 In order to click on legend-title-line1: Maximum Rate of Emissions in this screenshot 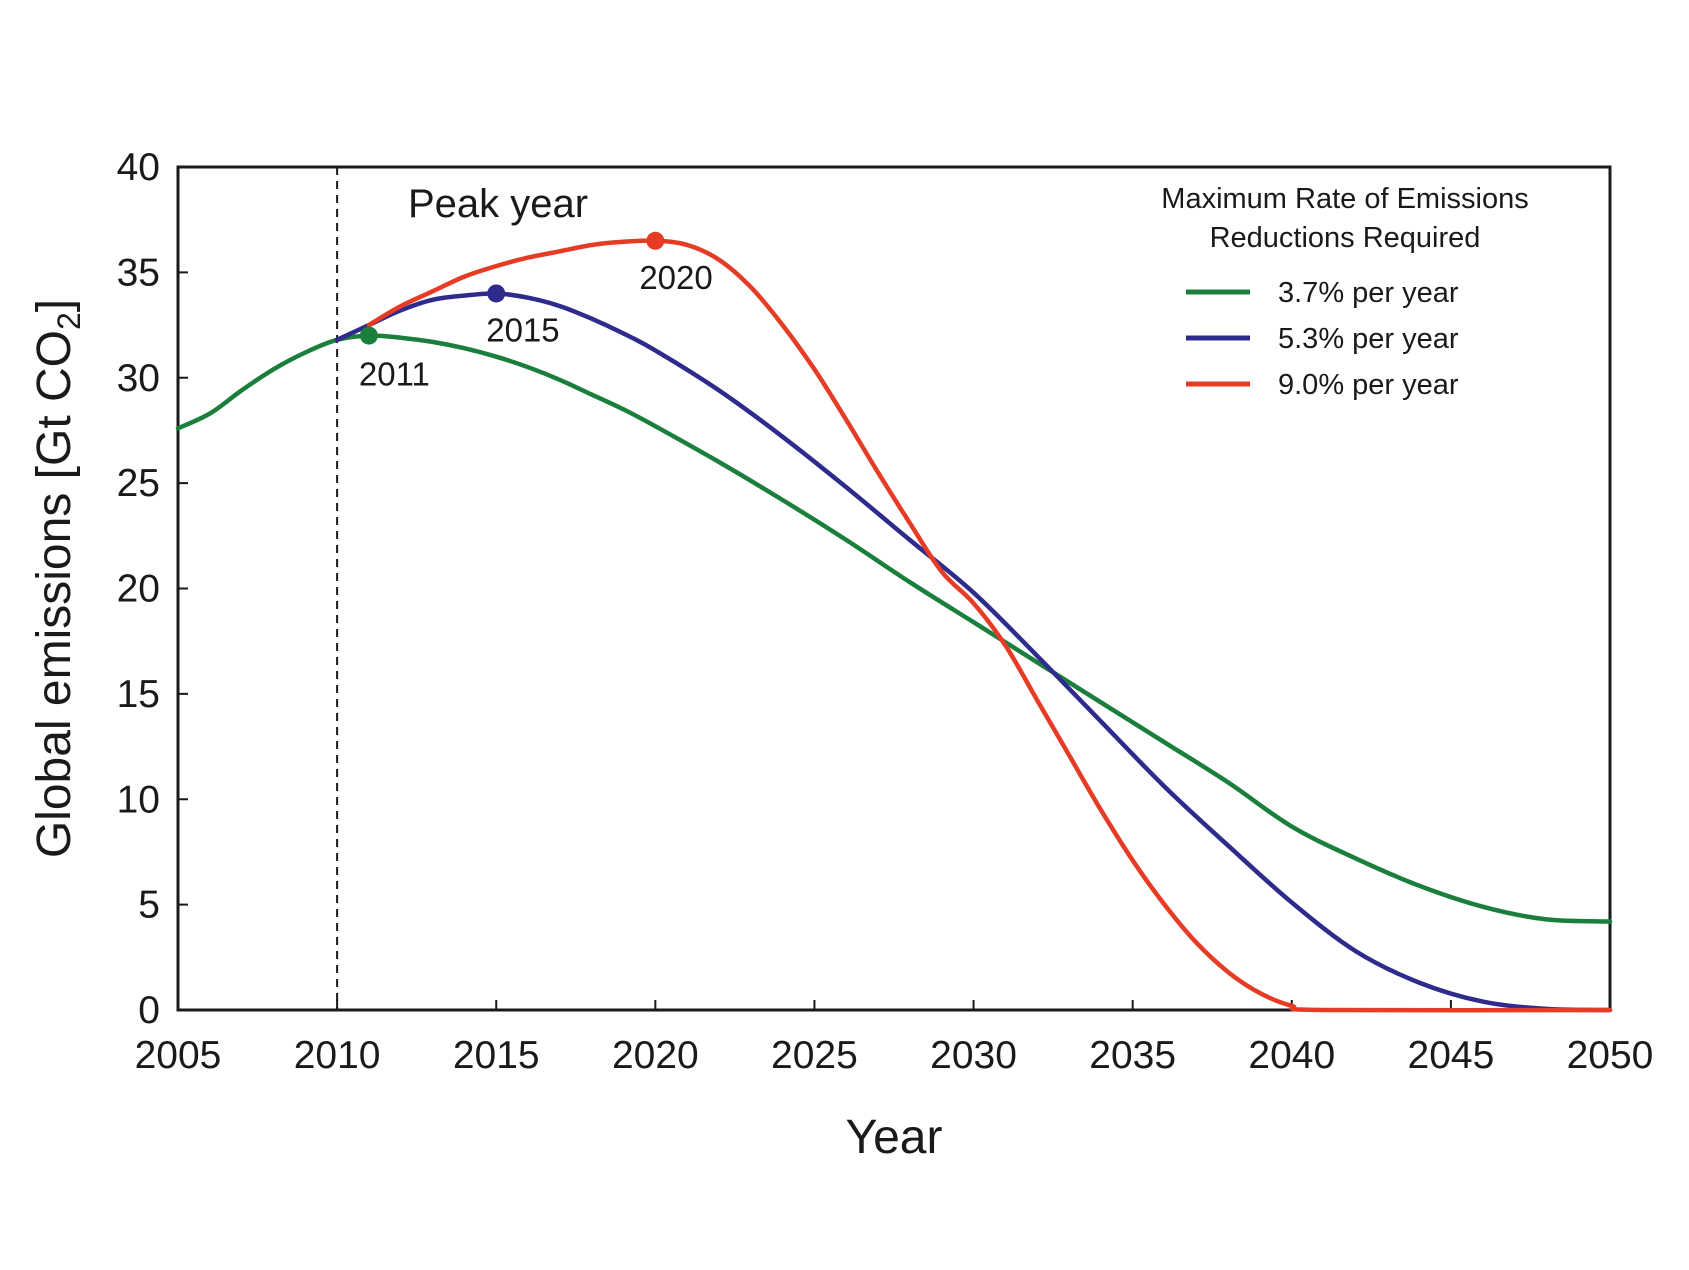, I will do `click(1344, 199)`.